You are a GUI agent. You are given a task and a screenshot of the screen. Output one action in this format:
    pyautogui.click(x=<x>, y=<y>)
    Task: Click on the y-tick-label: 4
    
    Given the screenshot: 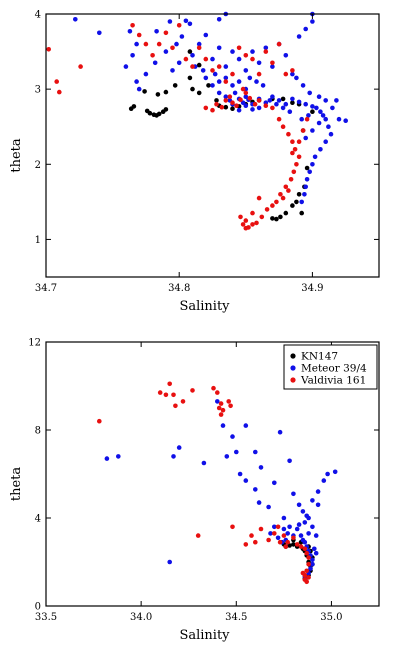 What is the action you would take?
    pyautogui.click(x=38, y=519)
    